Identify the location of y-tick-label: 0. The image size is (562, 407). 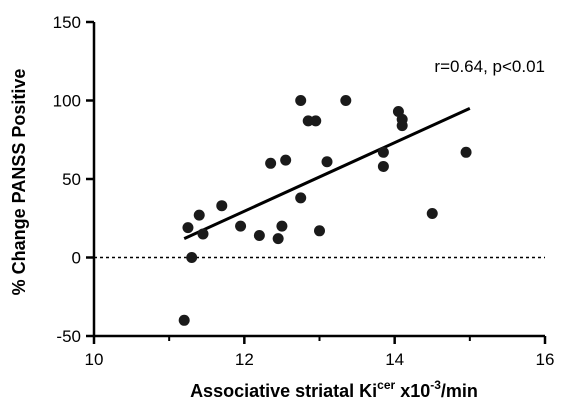
(76, 258).